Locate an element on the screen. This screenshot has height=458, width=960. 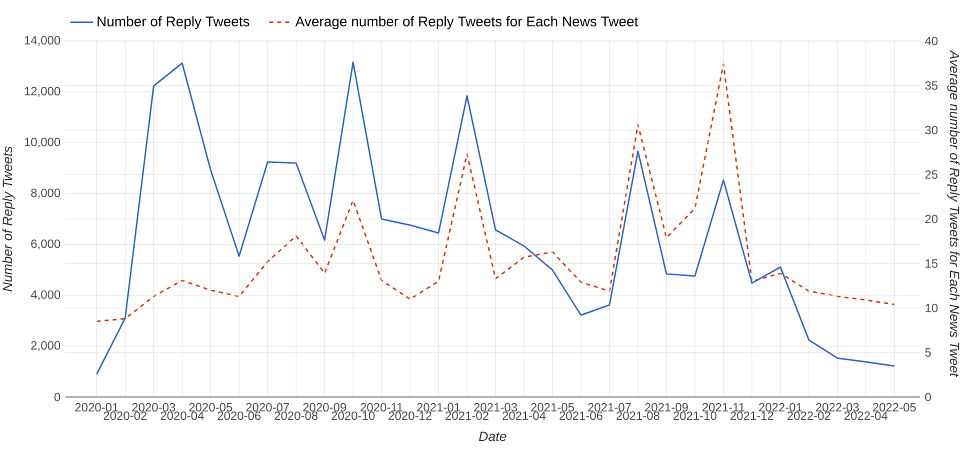
legend-label: Average number of Reply Tweets for Each News Tweet is located at coordinates (466, 23).